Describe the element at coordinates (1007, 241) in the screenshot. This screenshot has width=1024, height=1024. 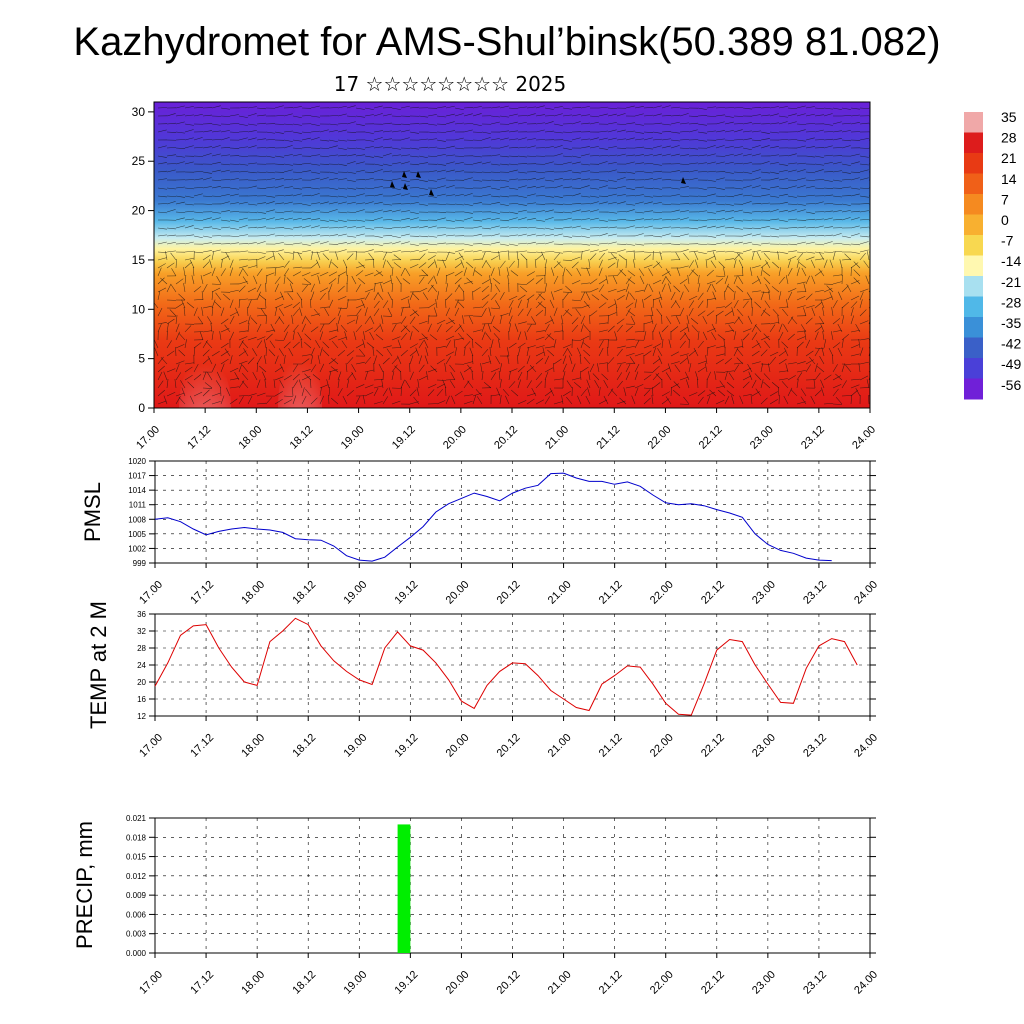
I see `colorbar-label: -7` at that location.